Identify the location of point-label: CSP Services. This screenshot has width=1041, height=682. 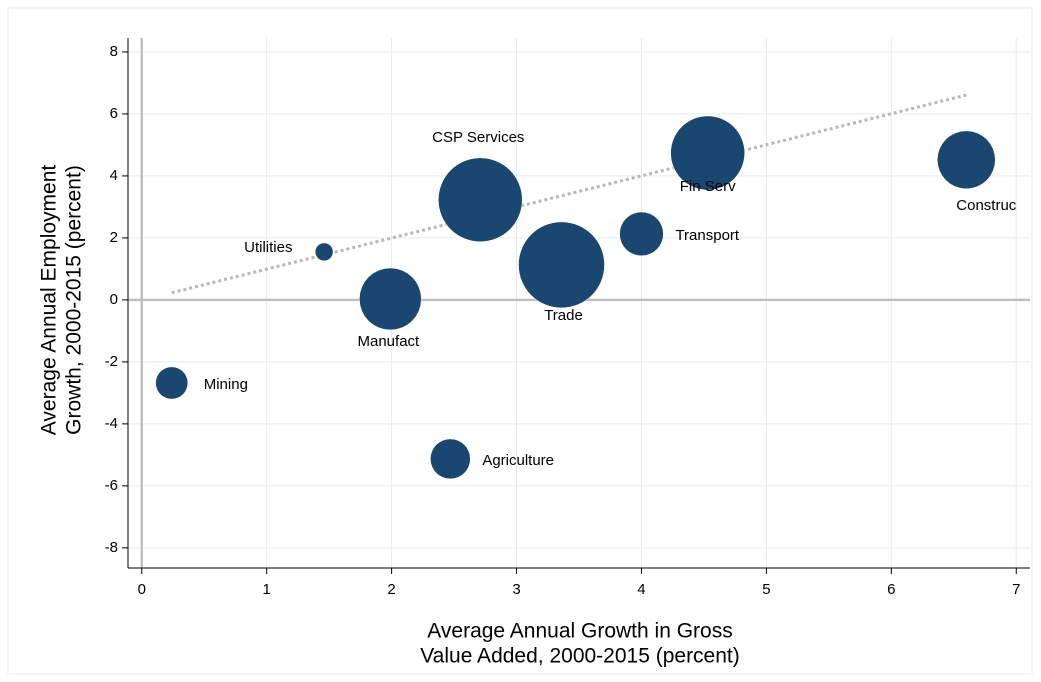
(478, 137).